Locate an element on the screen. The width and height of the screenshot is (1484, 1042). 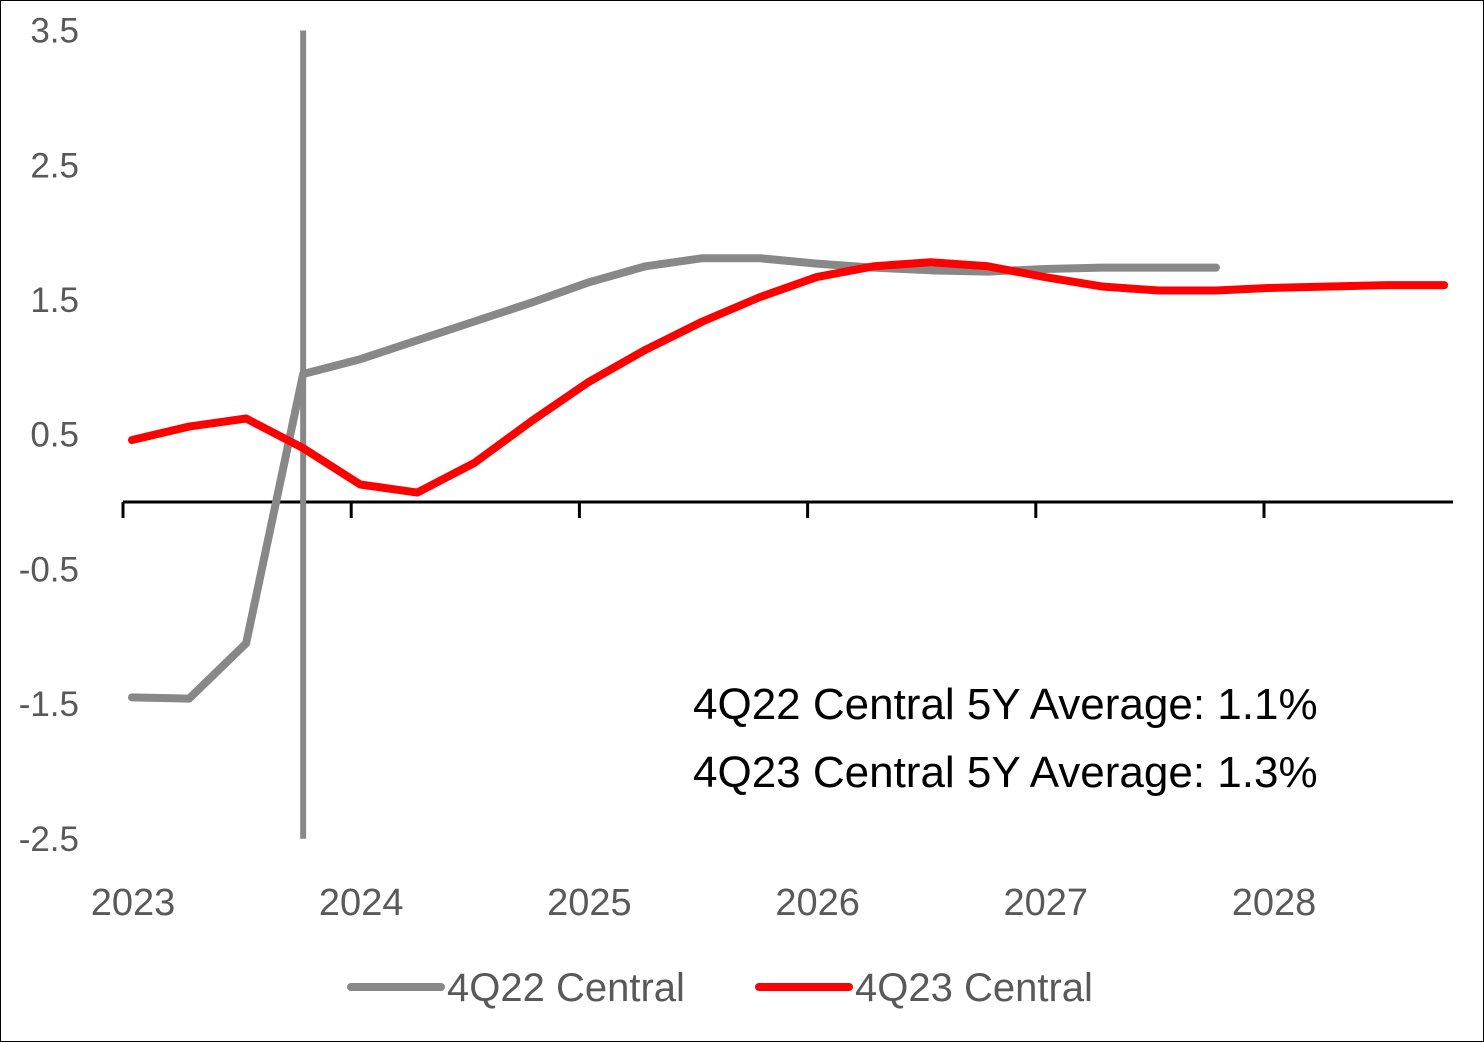
y-tick-label: 2.5 is located at coordinates (54, 165).